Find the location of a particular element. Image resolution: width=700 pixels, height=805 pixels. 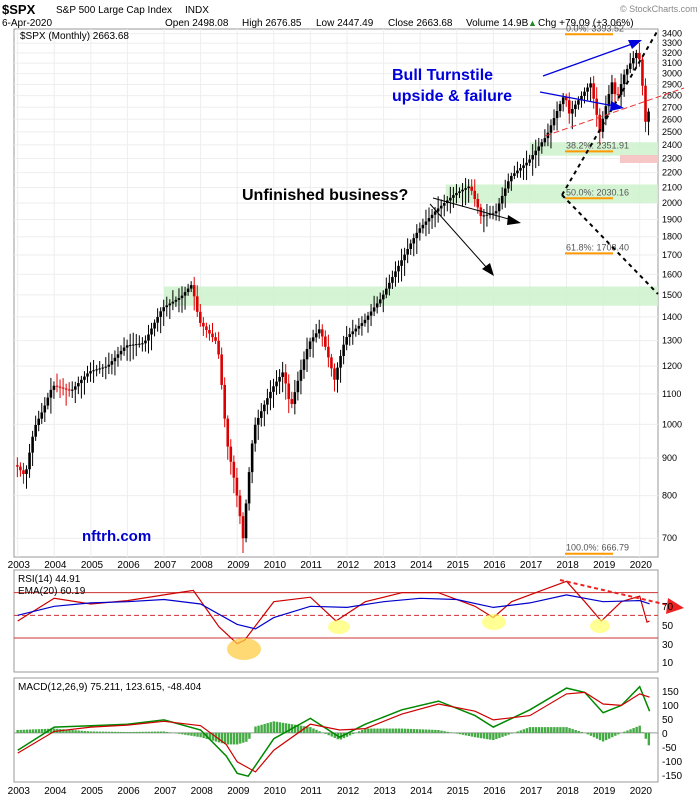

rsi-highlight-2019 is located at coordinates (600, 626).